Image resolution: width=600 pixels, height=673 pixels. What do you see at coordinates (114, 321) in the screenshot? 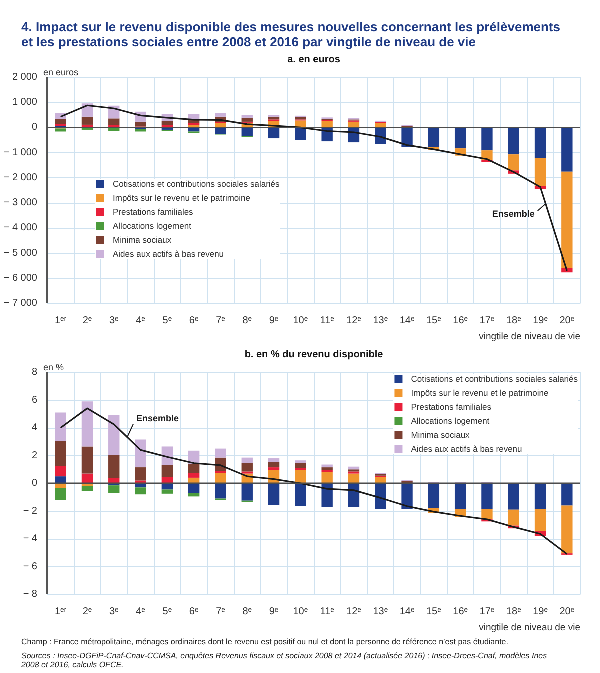
I see `x-tick-label: 3ᵉ` at bounding box center [114, 321].